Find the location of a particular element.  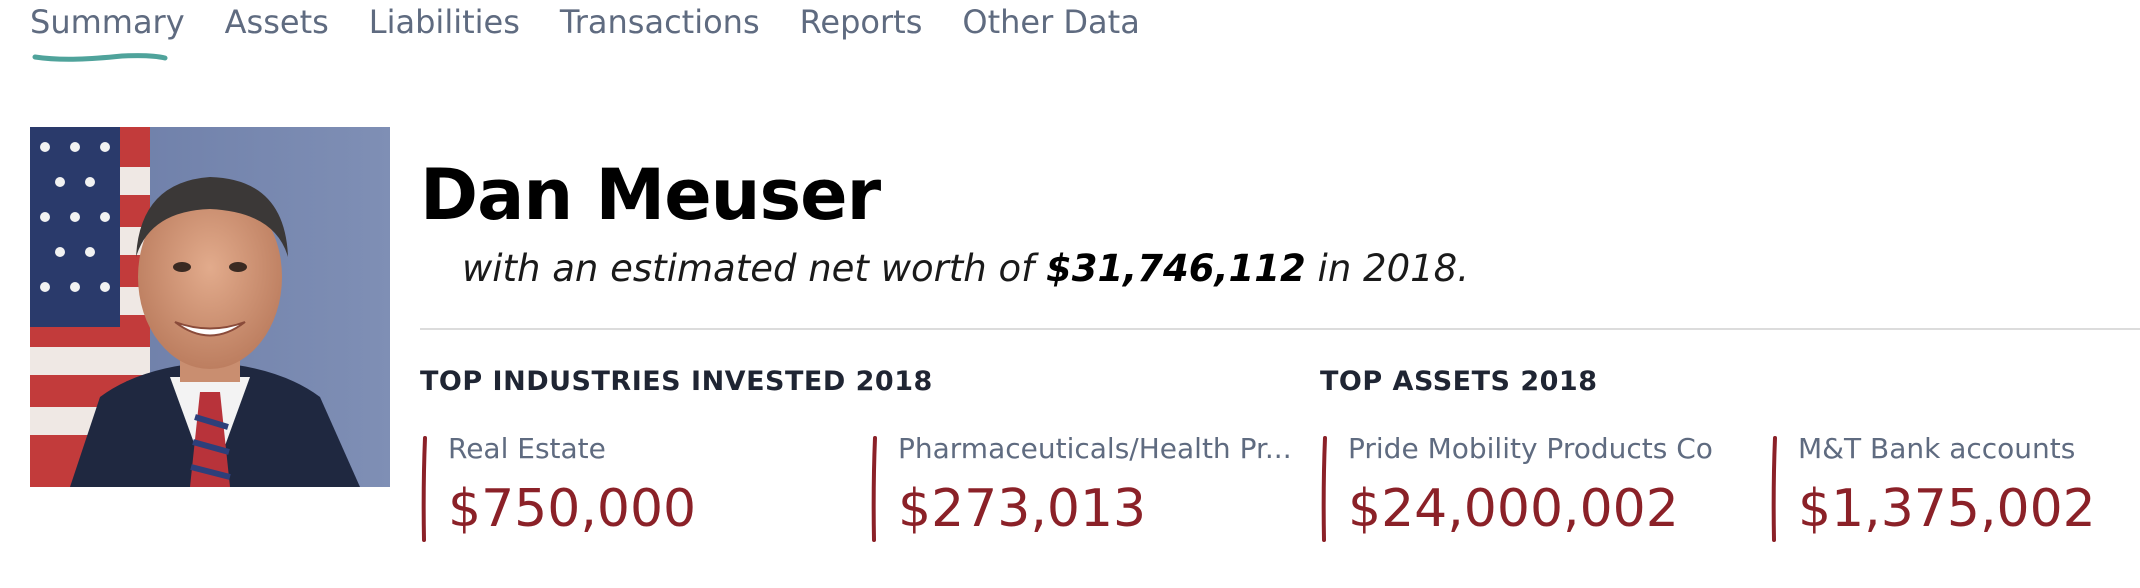

asset-stat: Pride Mobility Products Co $24,000,002 is located at coordinates (1545, 487).